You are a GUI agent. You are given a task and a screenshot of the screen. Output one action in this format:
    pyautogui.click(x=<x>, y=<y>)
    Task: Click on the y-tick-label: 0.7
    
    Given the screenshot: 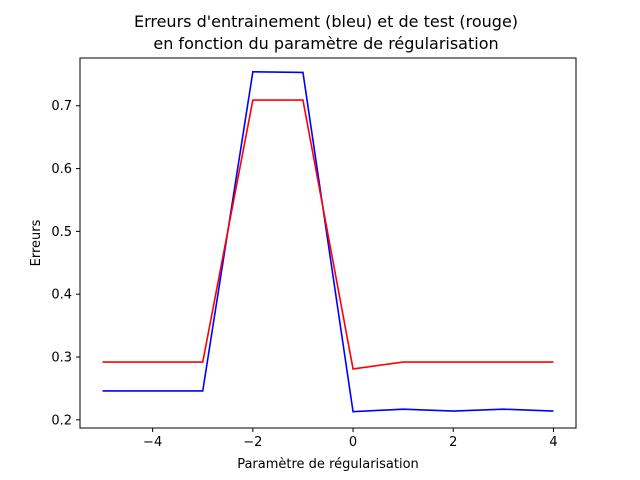 What is the action you would take?
    pyautogui.click(x=61, y=106)
    